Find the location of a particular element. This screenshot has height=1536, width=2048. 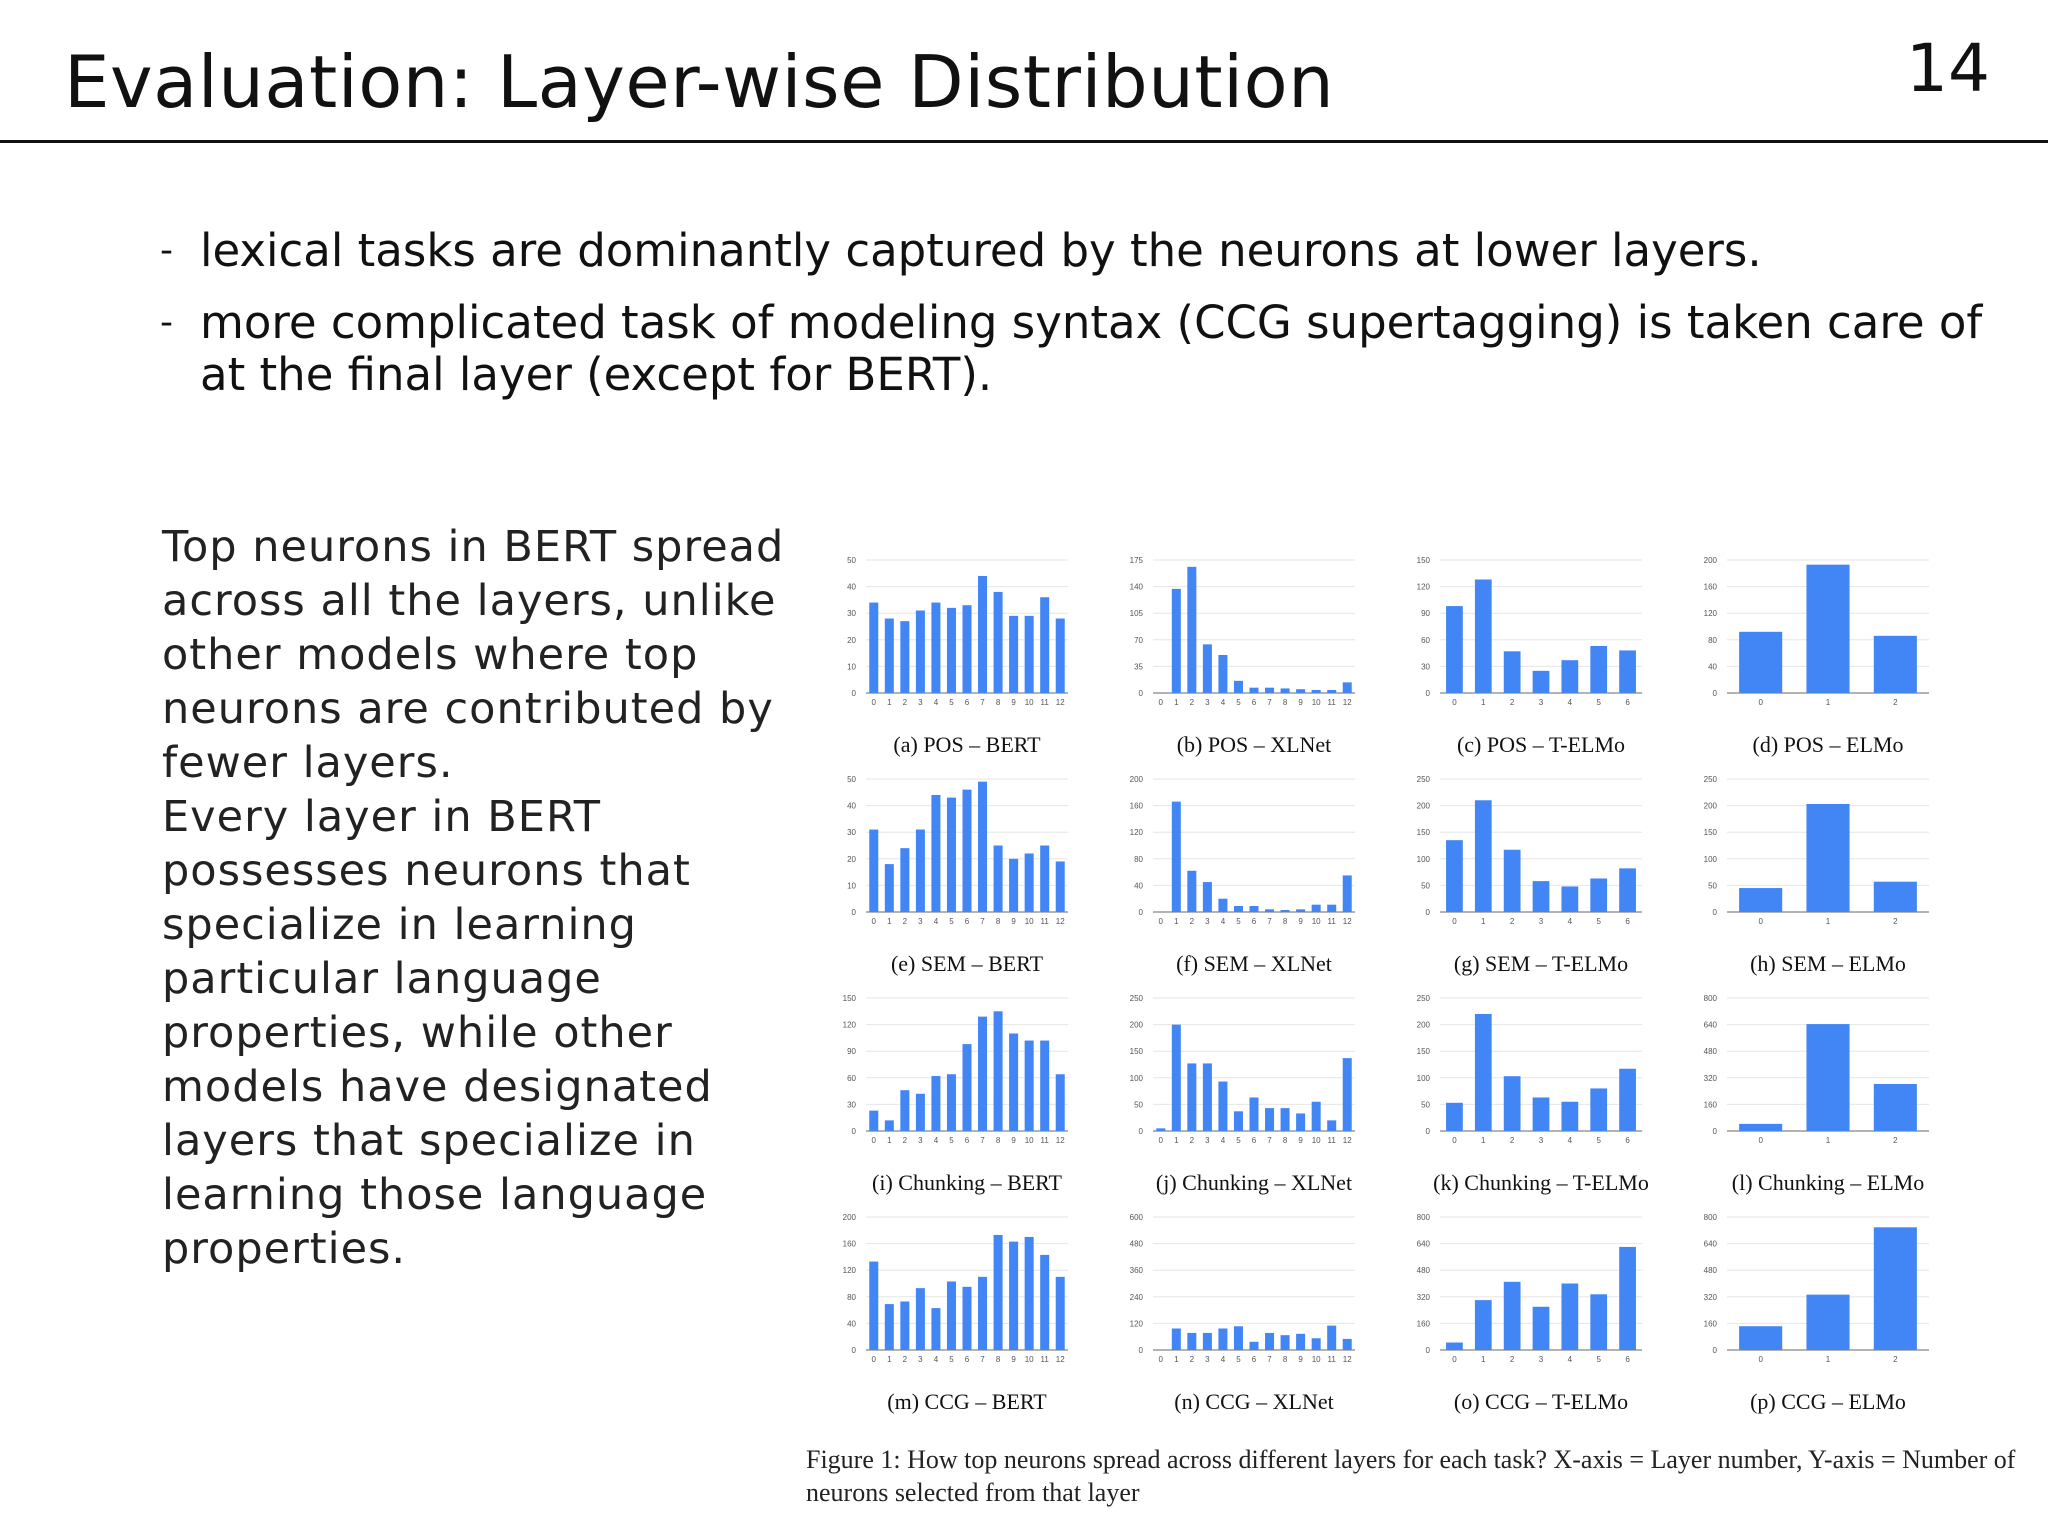

chart-panel: 0 40 80 120 160 200 0 1 2 (d) POS – ELMo is located at coordinates (1816, 656).